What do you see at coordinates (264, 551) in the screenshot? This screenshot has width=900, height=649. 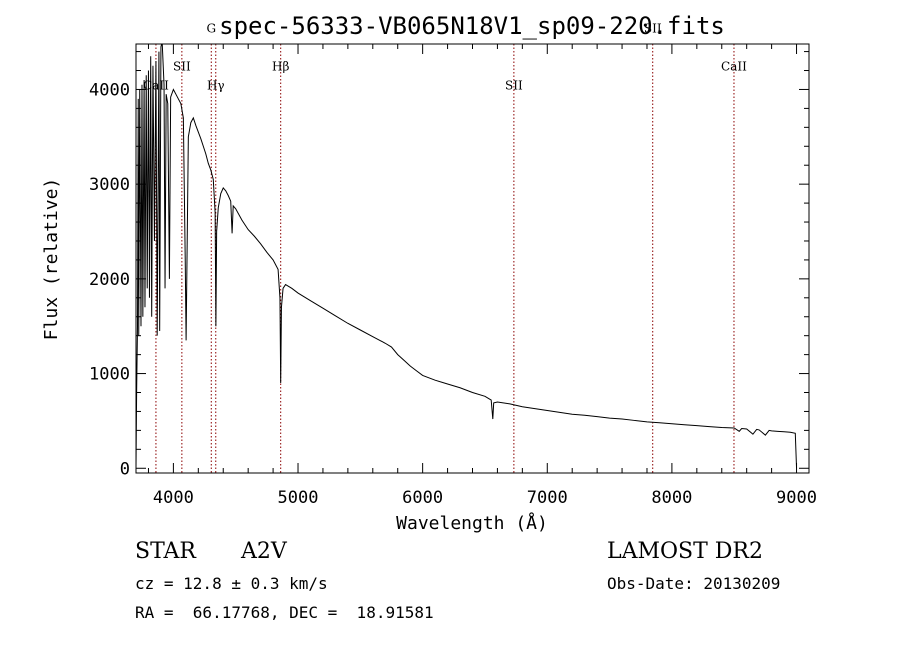 I see `spectral-subclass: A2V` at bounding box center [264, 551].